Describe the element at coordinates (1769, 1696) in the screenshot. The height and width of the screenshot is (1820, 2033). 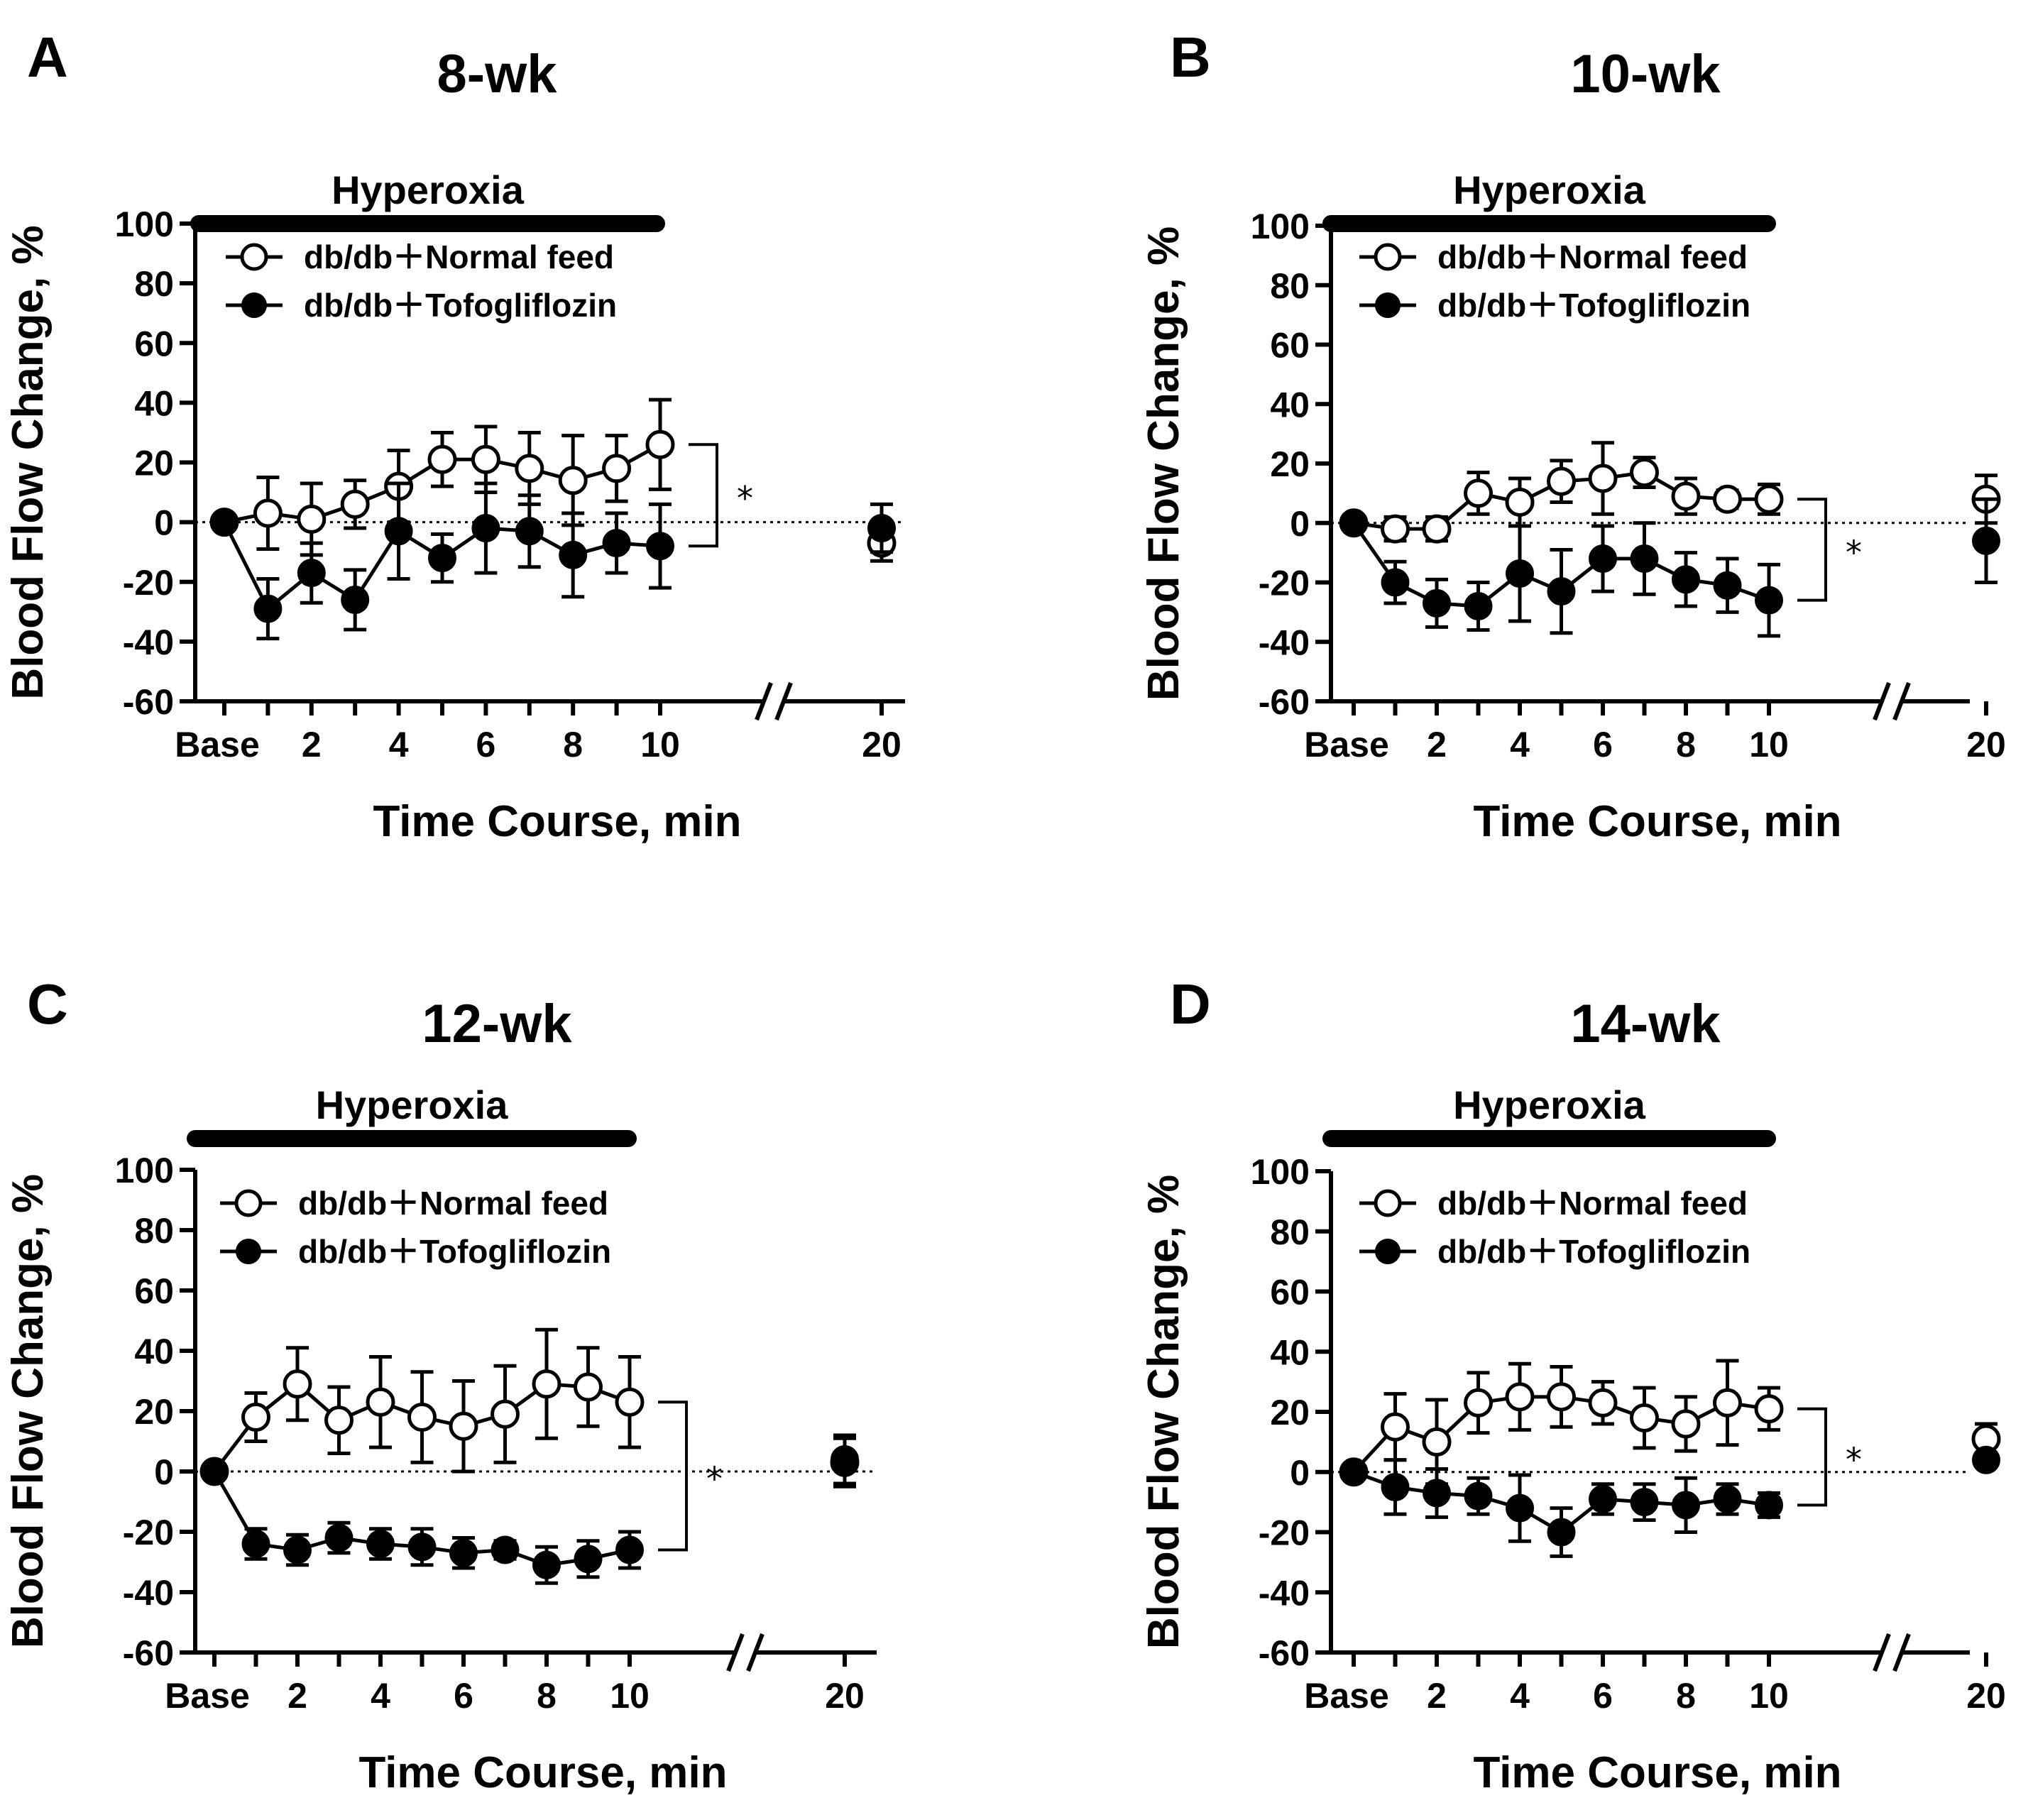
I see `x-tick-label: 10` at that location.